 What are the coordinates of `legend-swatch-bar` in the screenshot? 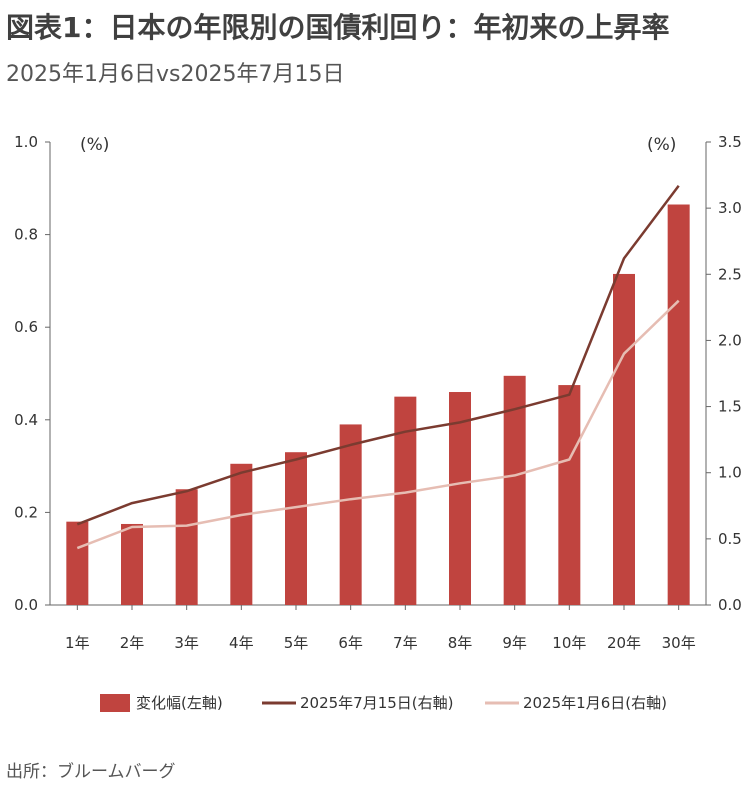 It's located at (115, 703).